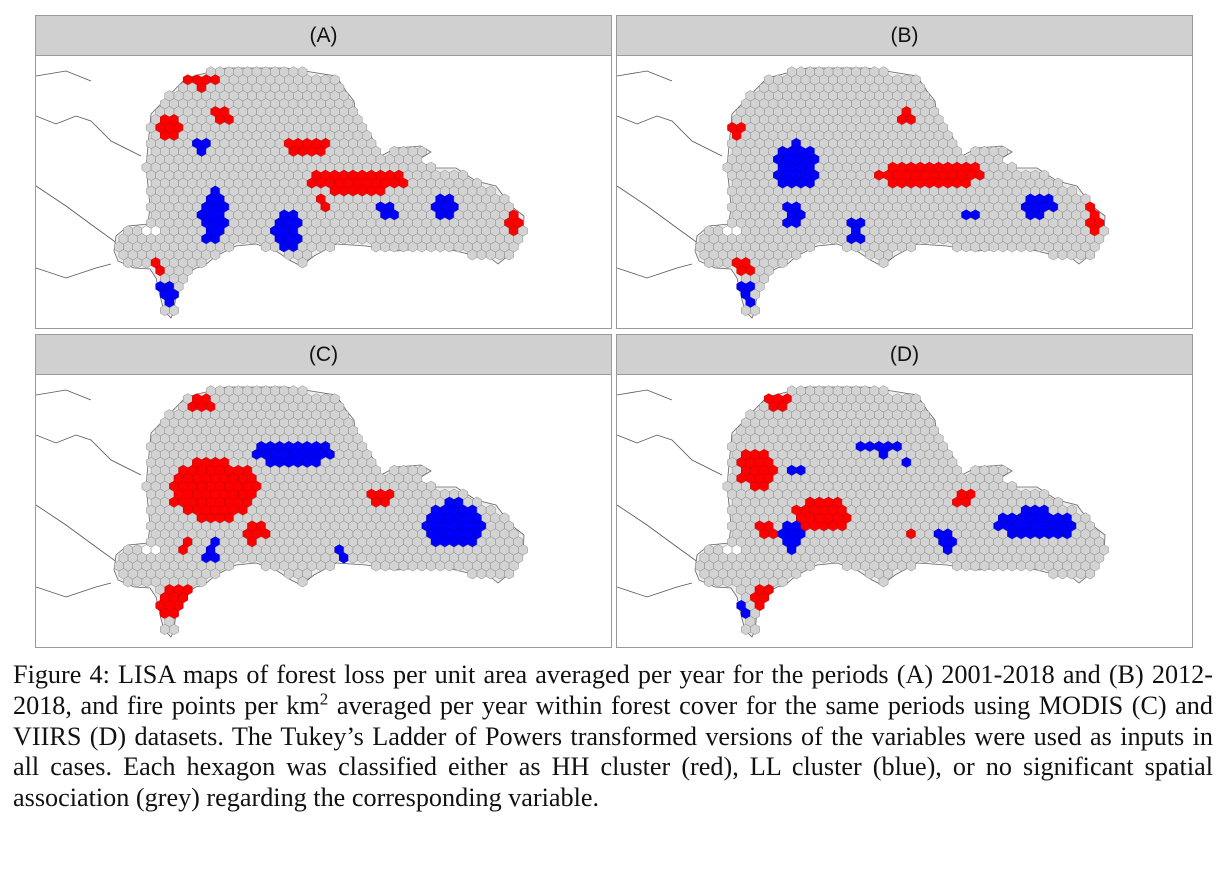  Describe the element at coordinates (863, 192) in the screenshot. I see `lisa-map-b` at that location.